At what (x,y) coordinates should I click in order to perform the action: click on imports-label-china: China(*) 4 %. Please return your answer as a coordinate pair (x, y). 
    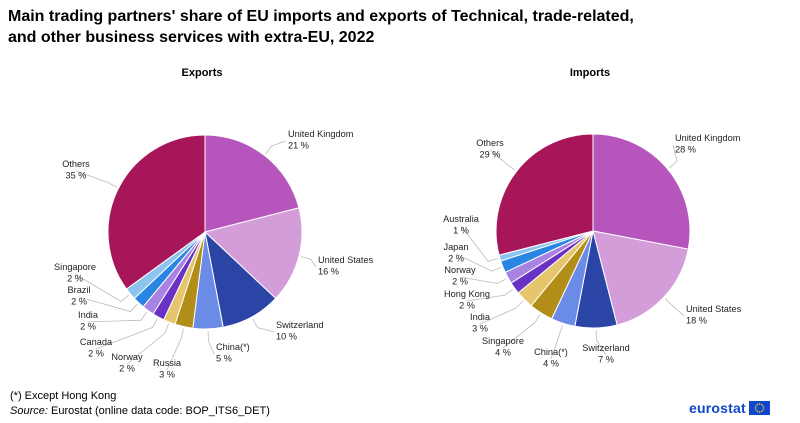
    Looking at the image, I should click on (551, 358).